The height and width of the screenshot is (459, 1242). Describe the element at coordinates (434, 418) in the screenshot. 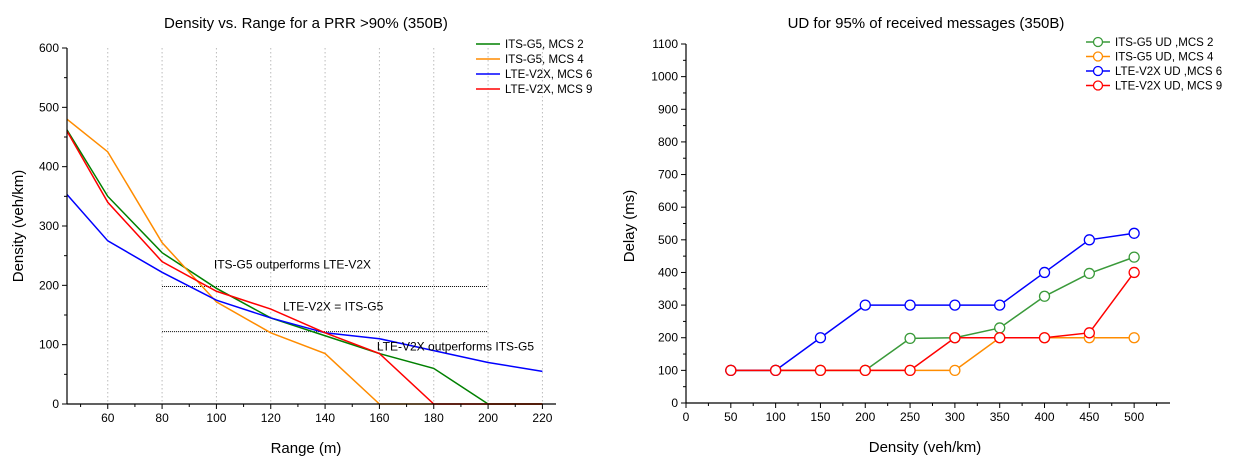

I see `x-tick-label: 180` at that location.